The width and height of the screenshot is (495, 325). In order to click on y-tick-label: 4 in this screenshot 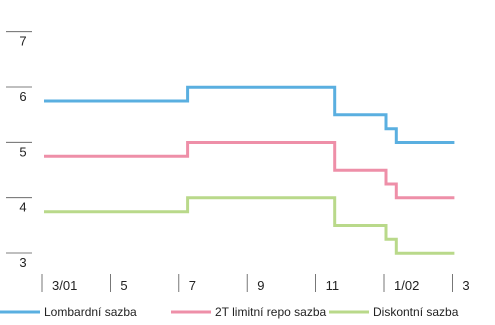, I will do `click(22, 207)`.